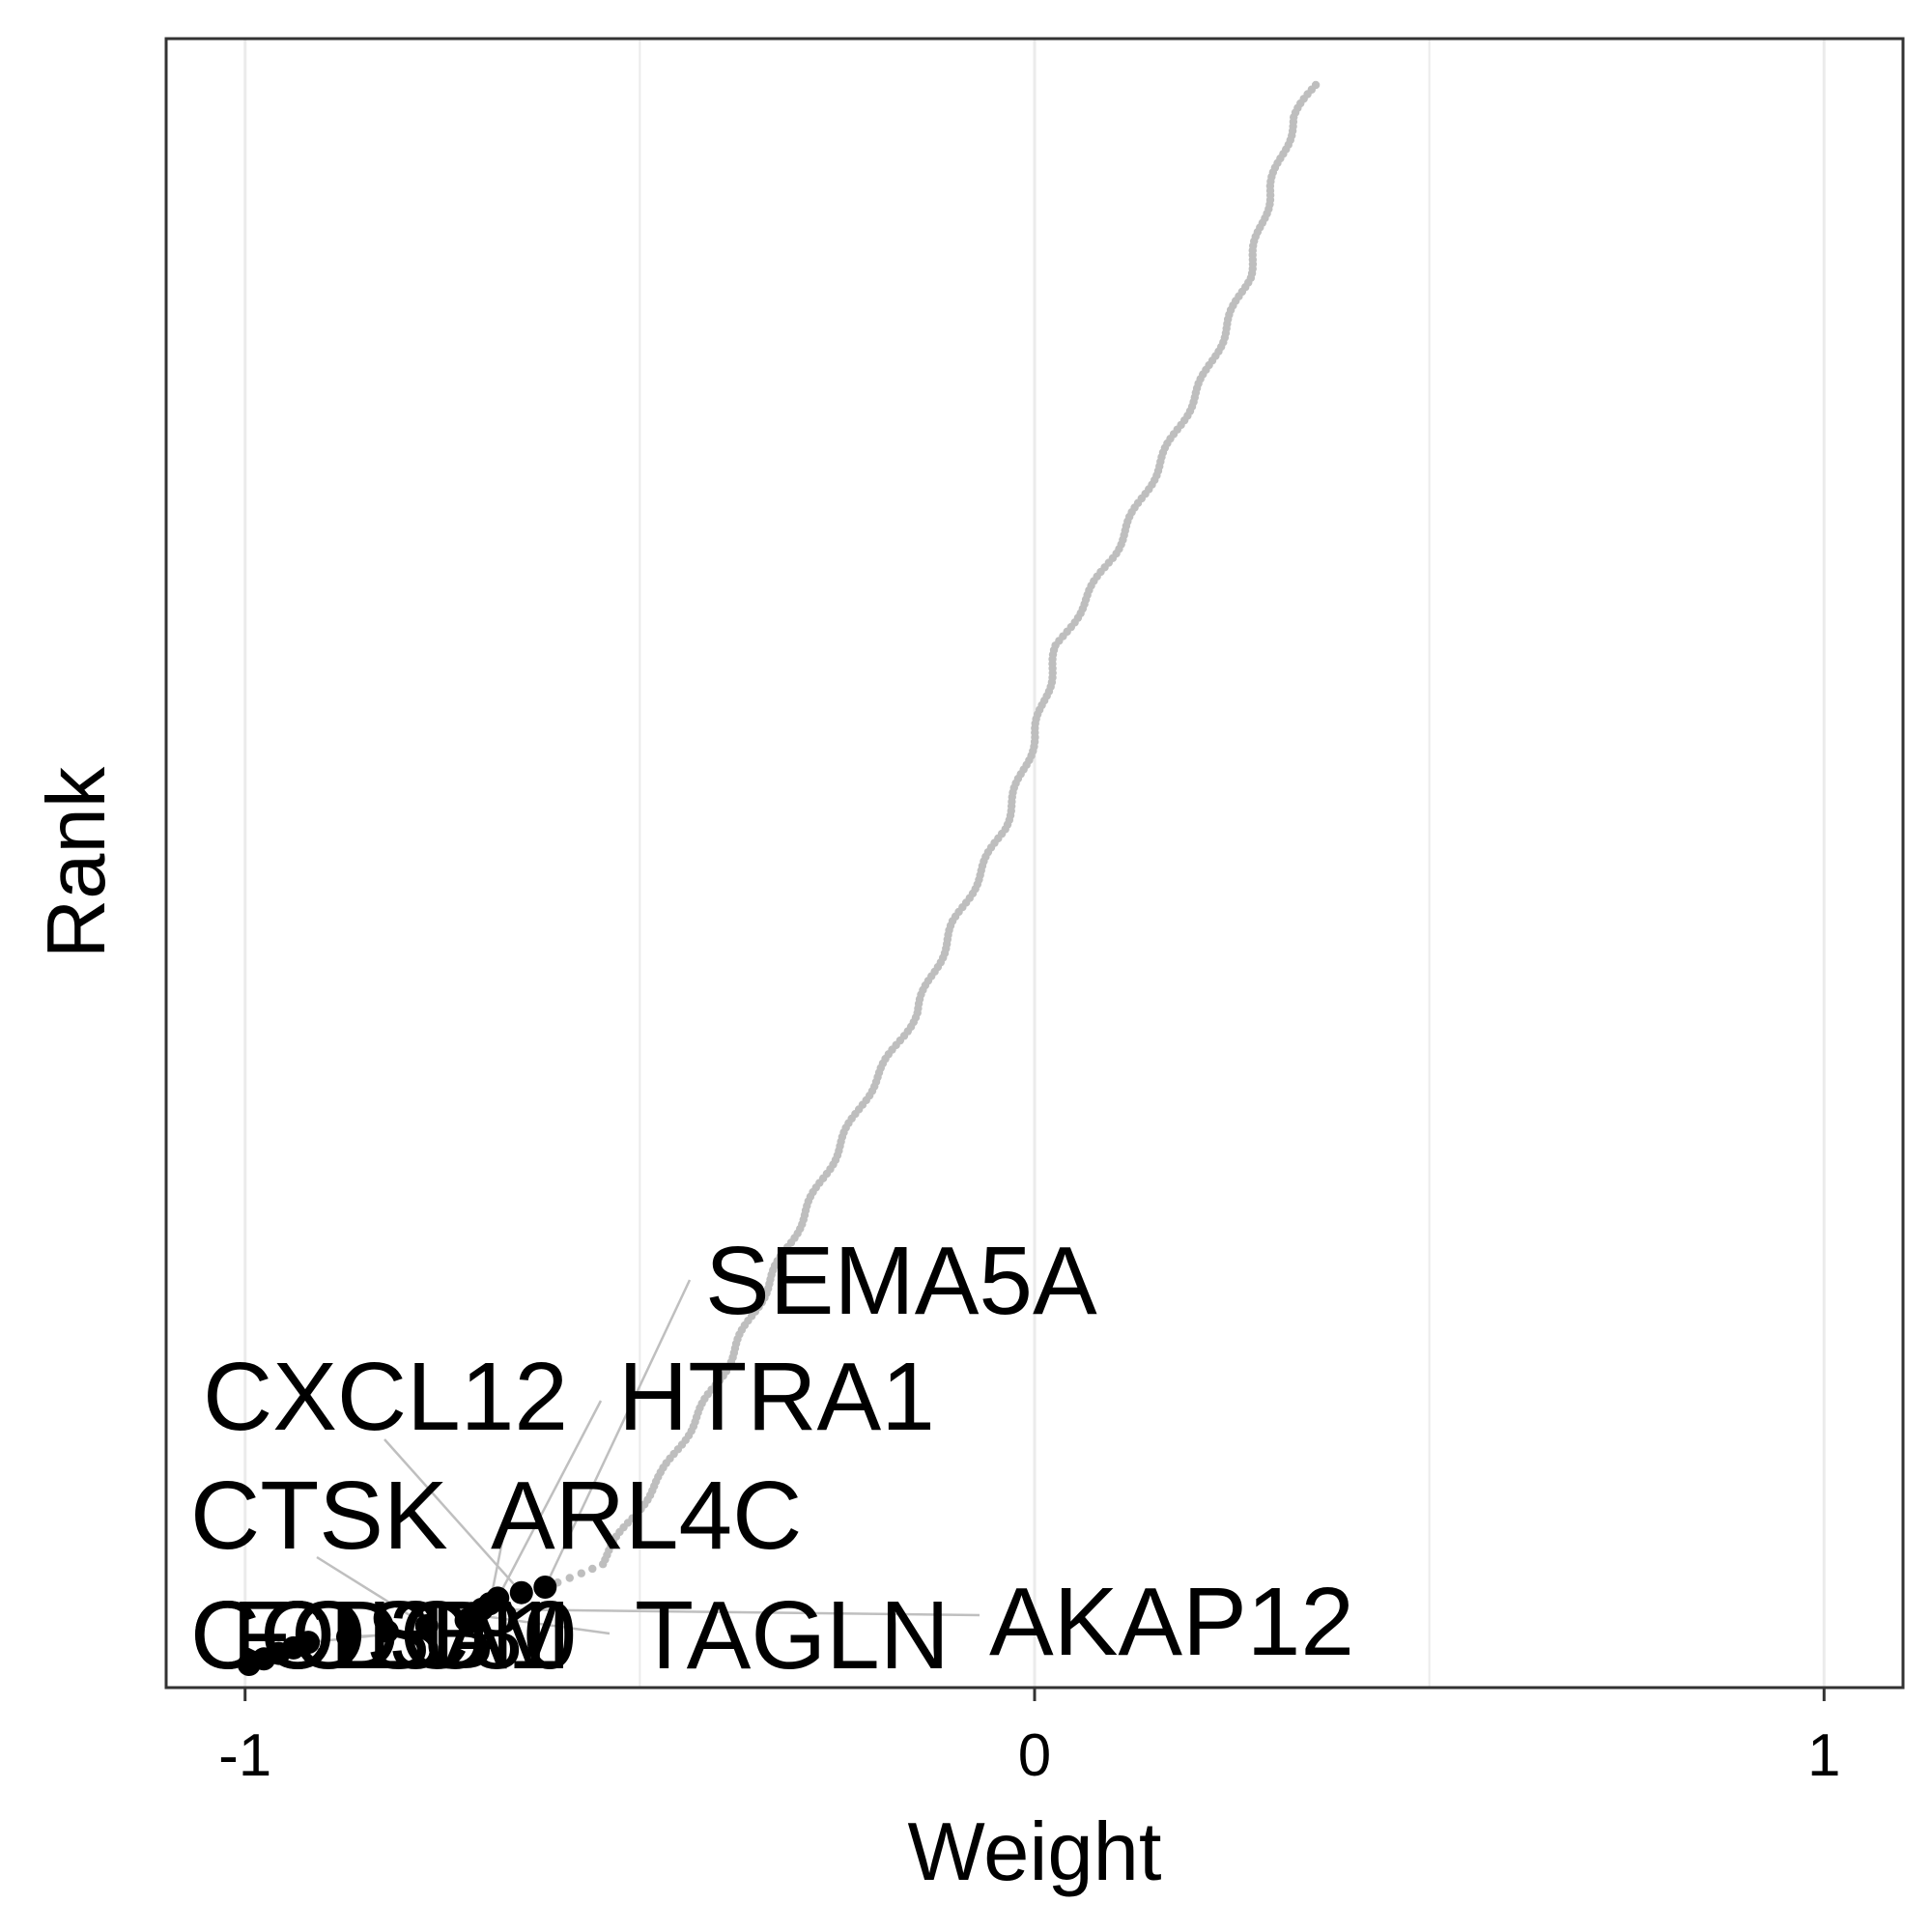  Describe the element at coordinates (77, 862) in the screenshot. I see `y-axis-title: Rank` at that location.